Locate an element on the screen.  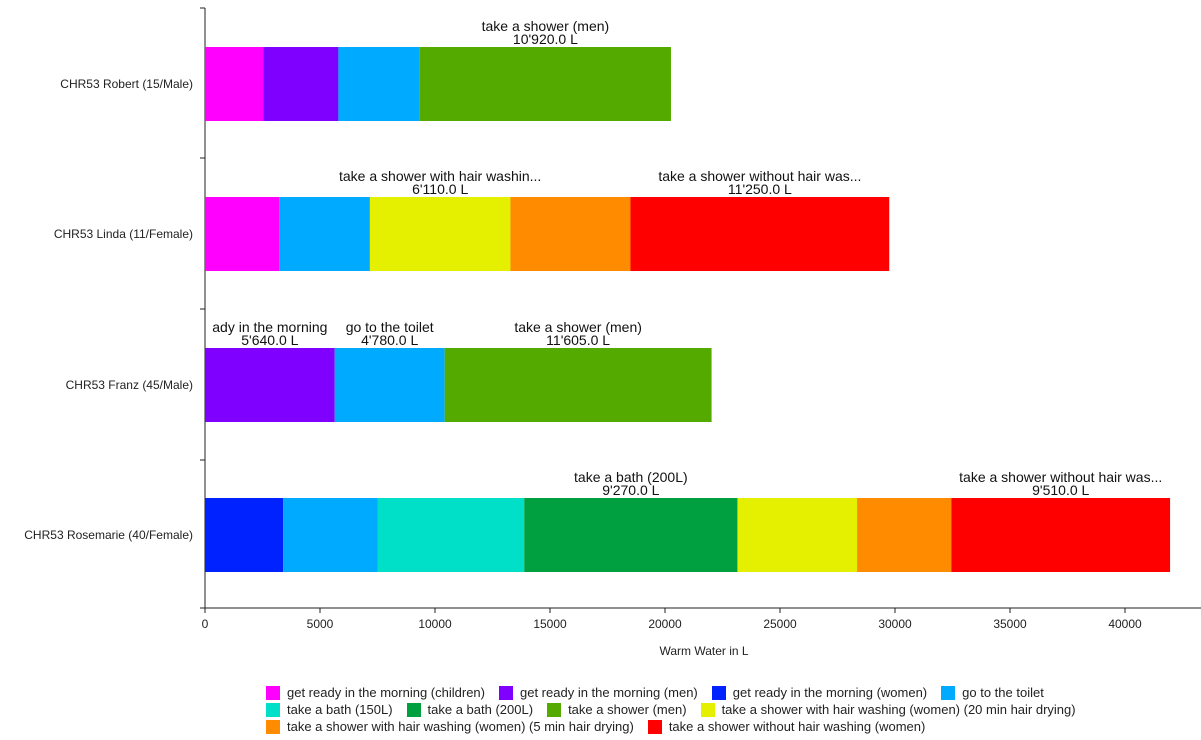
legend-label: take a shower (men) is located at coordinates (627, 709).